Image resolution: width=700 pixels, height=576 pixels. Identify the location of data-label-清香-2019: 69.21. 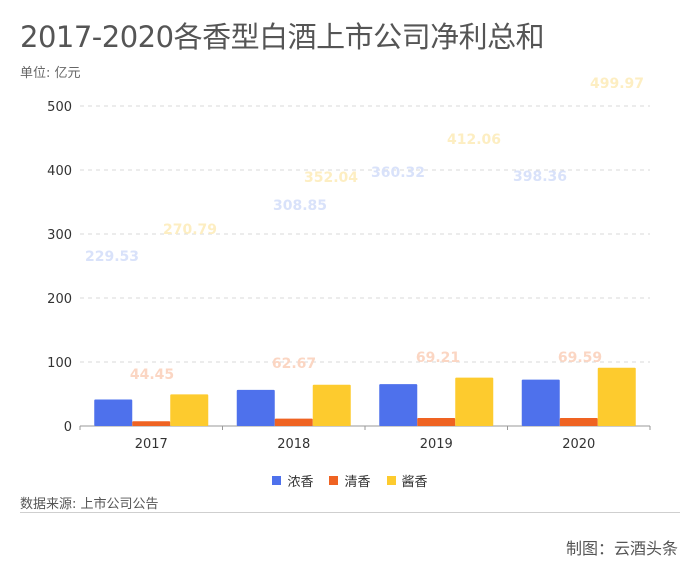
(438, 358).